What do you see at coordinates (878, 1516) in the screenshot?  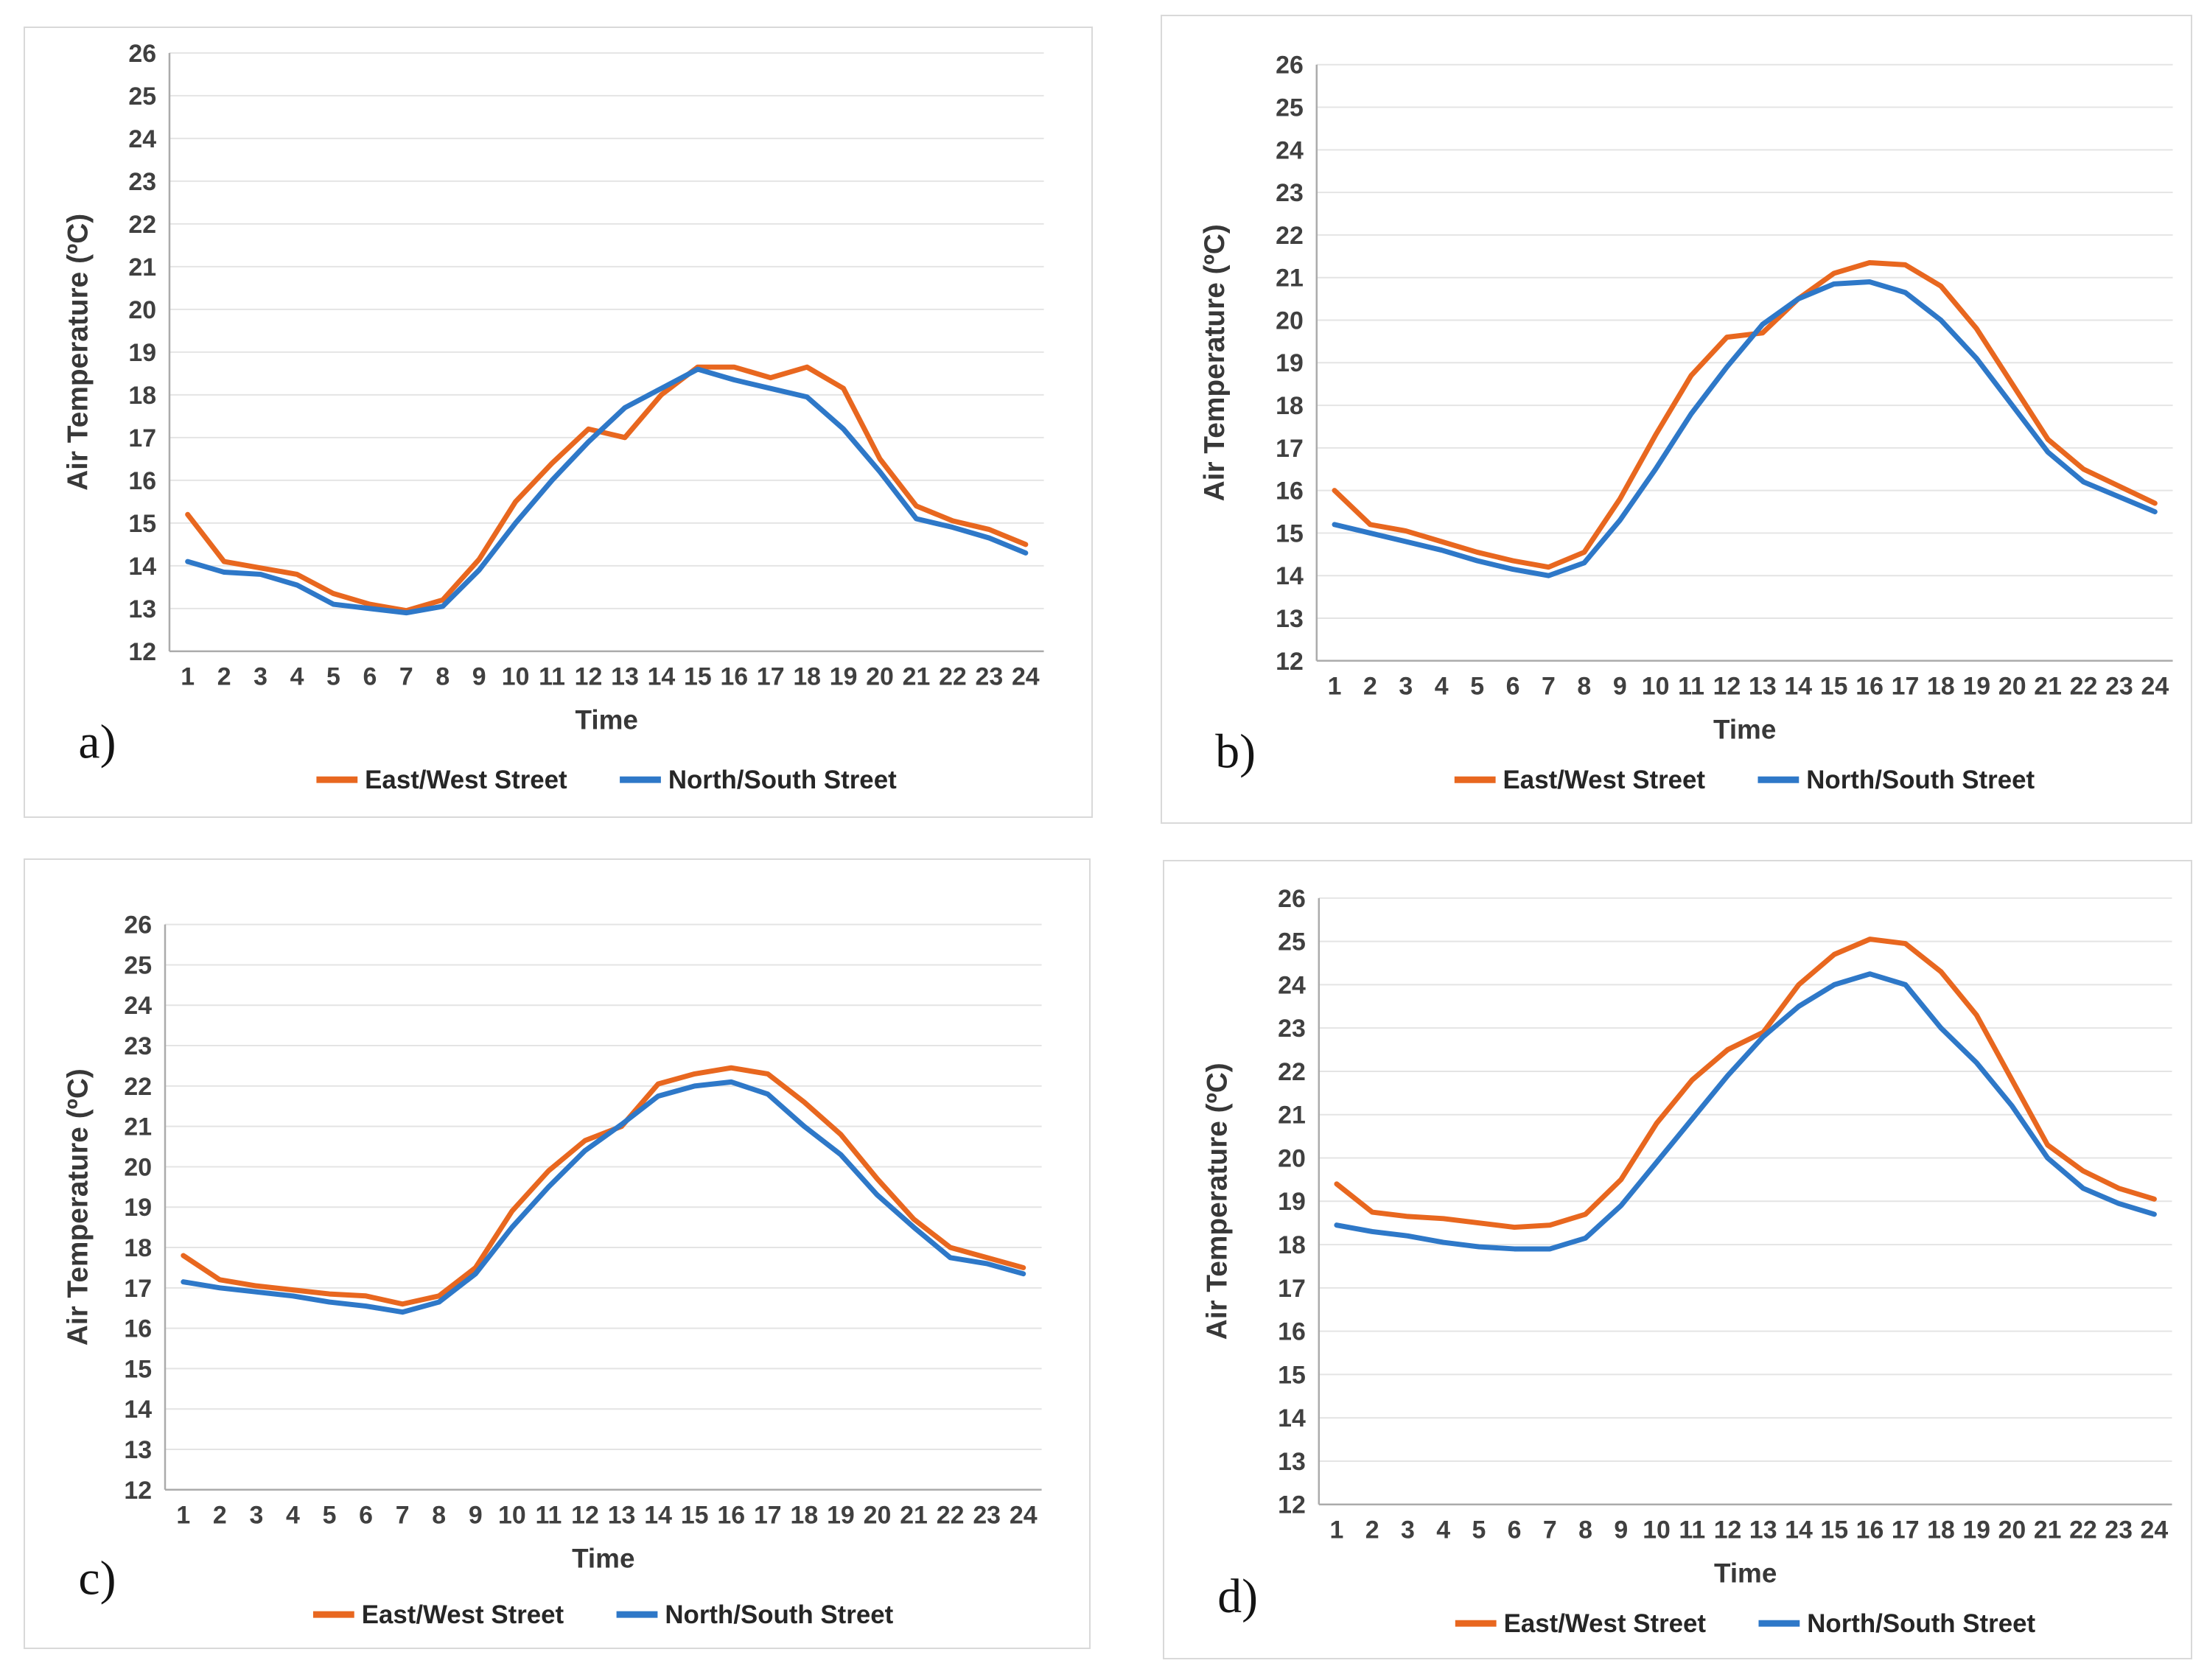 I see `x-tick-label: 20` at bounding box center [878, 1516].